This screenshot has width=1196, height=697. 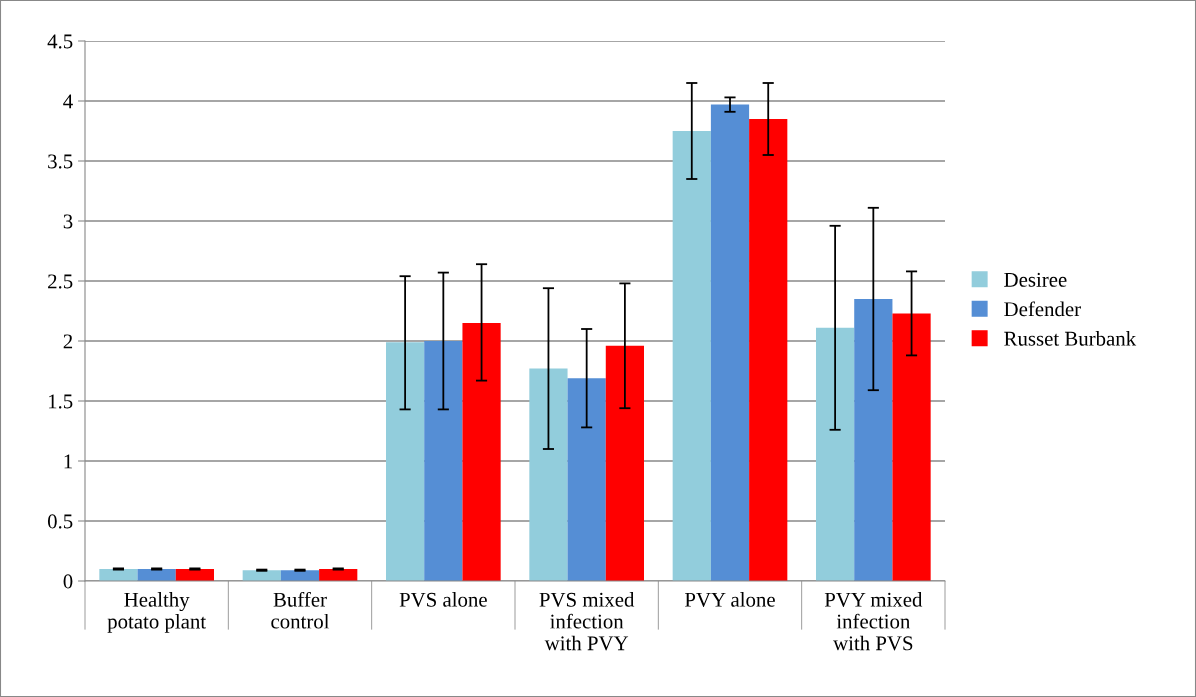 What do you see at coordinates (60, 41) in the screenshot?
I see `y-tick-label: 4.5` at bounding box center [60, 41].